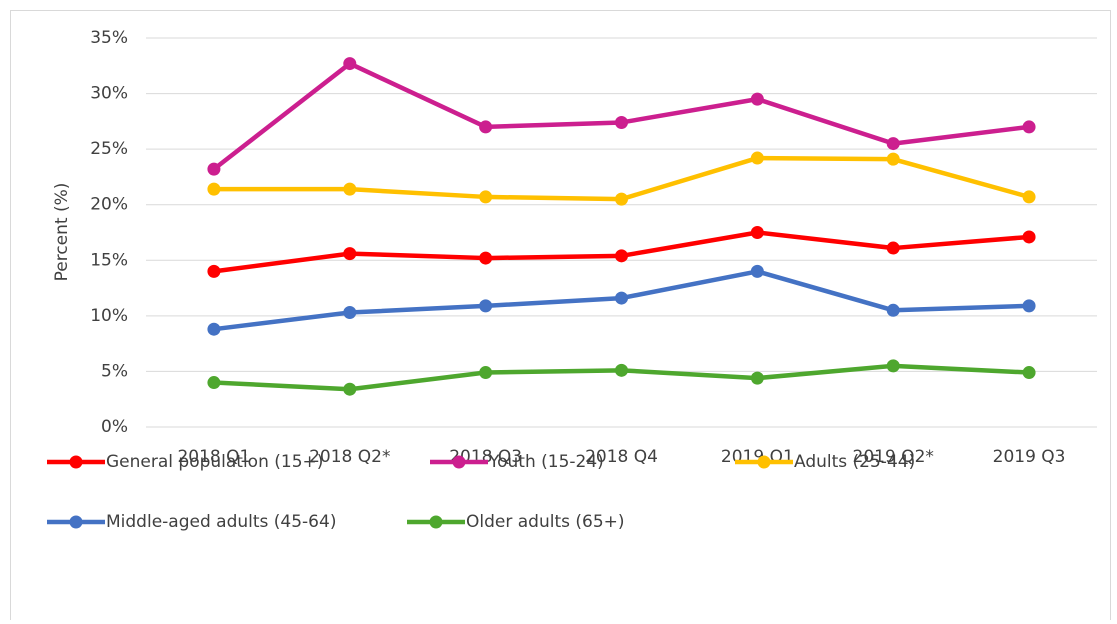 This screenshot has width=1117, height=624. Describe the element at coordinates (545, 522) in the screenshot. I see `legend-label: Older adults (65+)` at that location.